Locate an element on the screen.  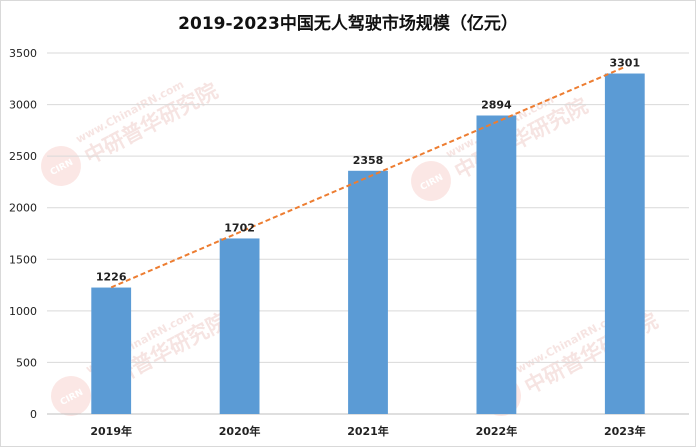
y-tick-label: 2500 is located at coordinates (23, 156).